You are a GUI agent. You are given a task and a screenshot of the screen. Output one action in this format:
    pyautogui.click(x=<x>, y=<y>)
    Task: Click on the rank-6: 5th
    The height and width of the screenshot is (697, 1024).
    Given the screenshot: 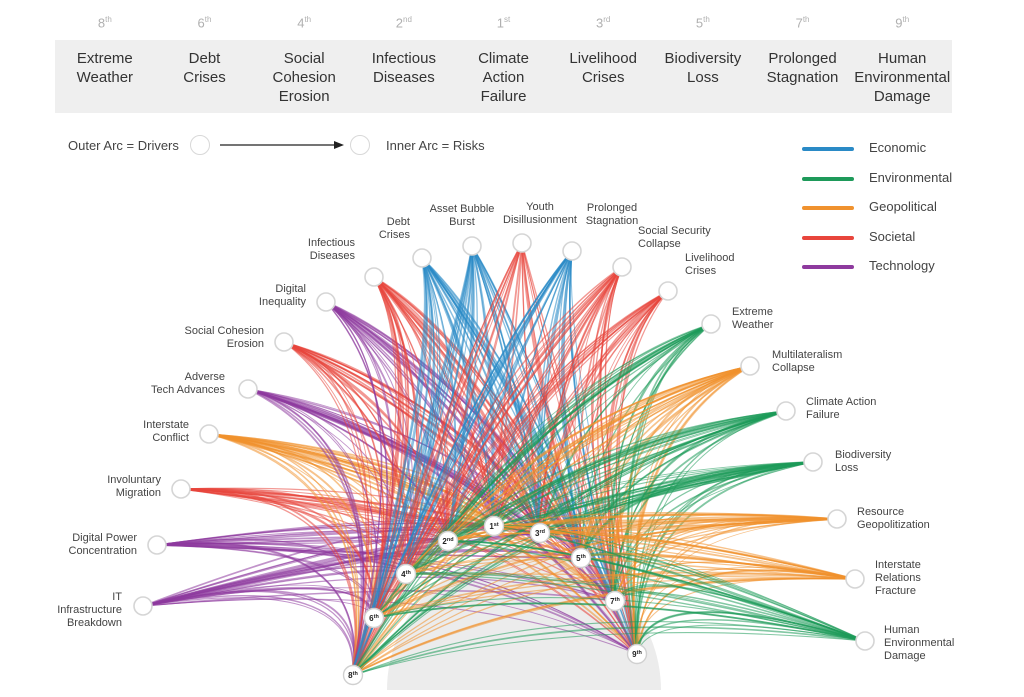 What is the action you would take?
    pyautogui.click(x=702, y=23)
    